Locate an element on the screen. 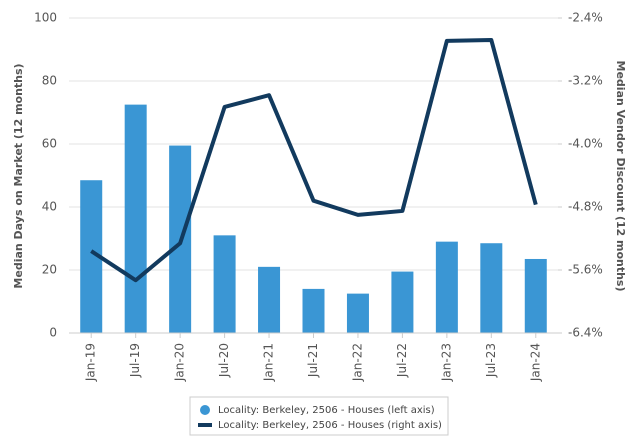 The width and height of the screenshot is (636, 436). y2-tick-label: -3.2% is located at coordinates (585, 81).